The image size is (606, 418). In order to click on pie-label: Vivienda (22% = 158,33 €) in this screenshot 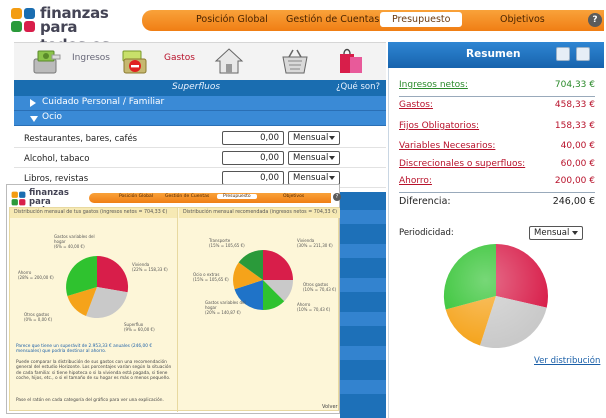, I will do `click(150, 267)`.